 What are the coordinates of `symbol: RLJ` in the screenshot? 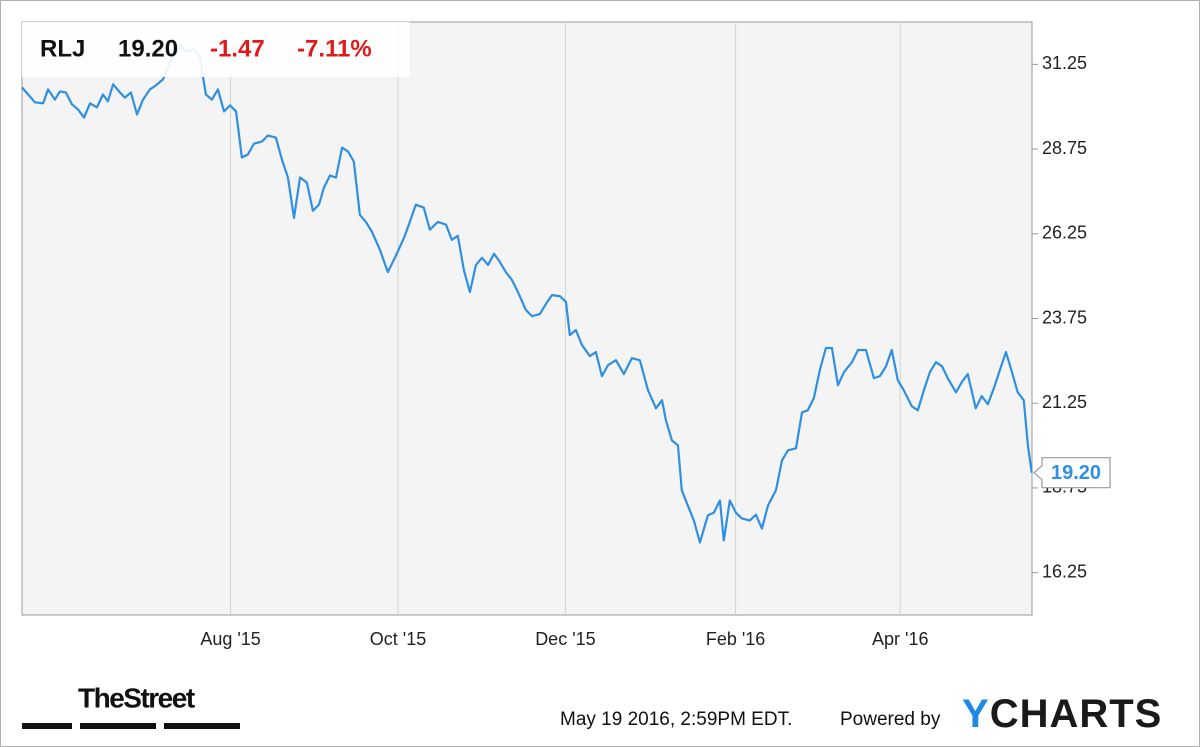 It's located at (62, 48).